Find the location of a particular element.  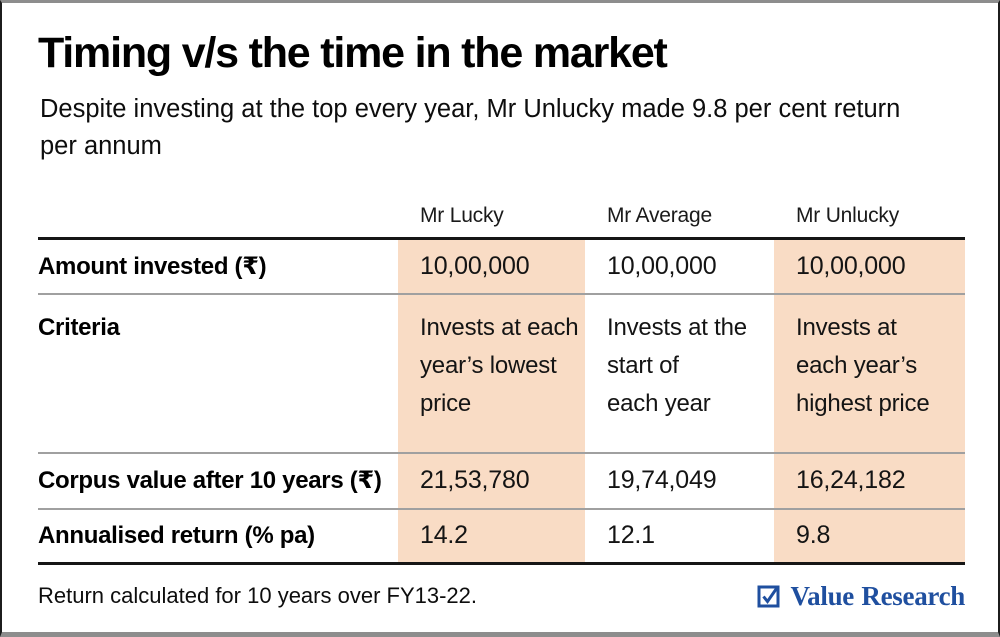

column-header-mr-unlucky: Mr Unlucky is located at coordinates (848, 215).